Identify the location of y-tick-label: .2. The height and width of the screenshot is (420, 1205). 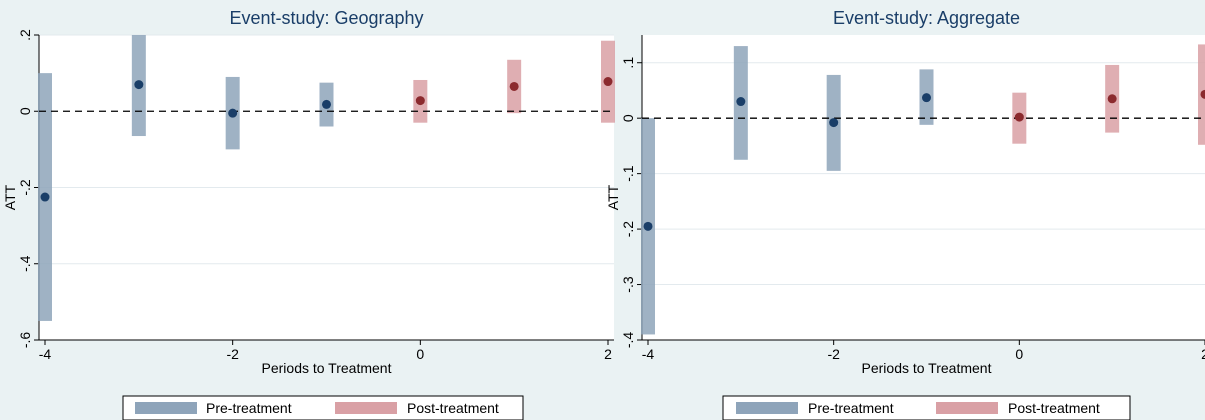
(25, 35).